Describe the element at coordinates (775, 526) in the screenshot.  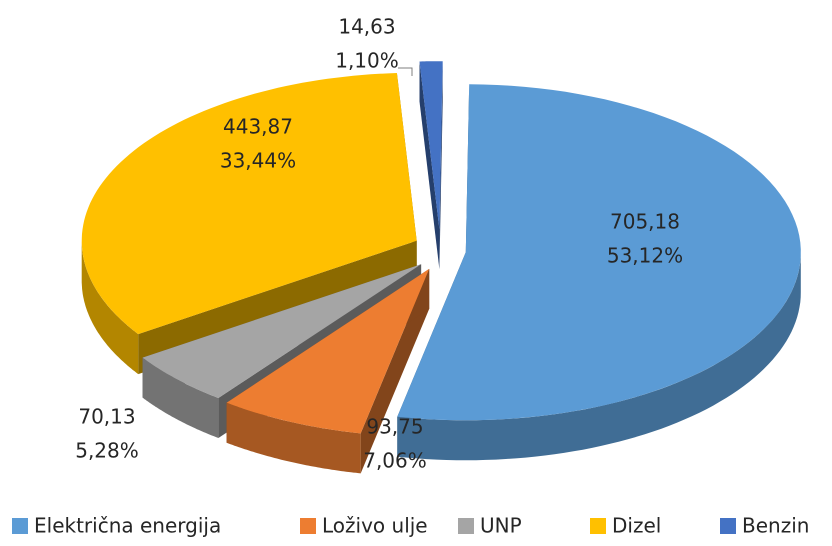
I see `legend-label: Benzin` at that location.